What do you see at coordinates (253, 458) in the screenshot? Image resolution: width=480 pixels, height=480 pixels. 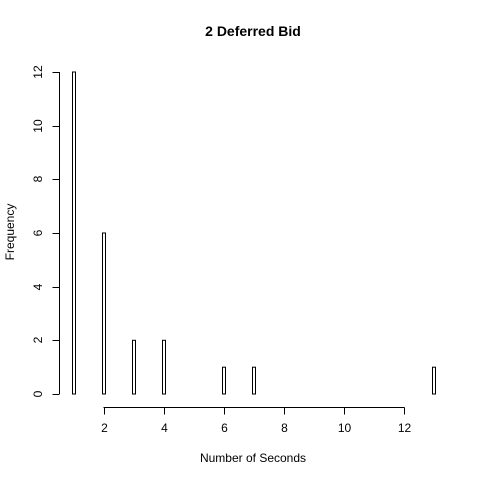 I see `x-axis-label: Number of Seconds` at bounding box center [253, 458].